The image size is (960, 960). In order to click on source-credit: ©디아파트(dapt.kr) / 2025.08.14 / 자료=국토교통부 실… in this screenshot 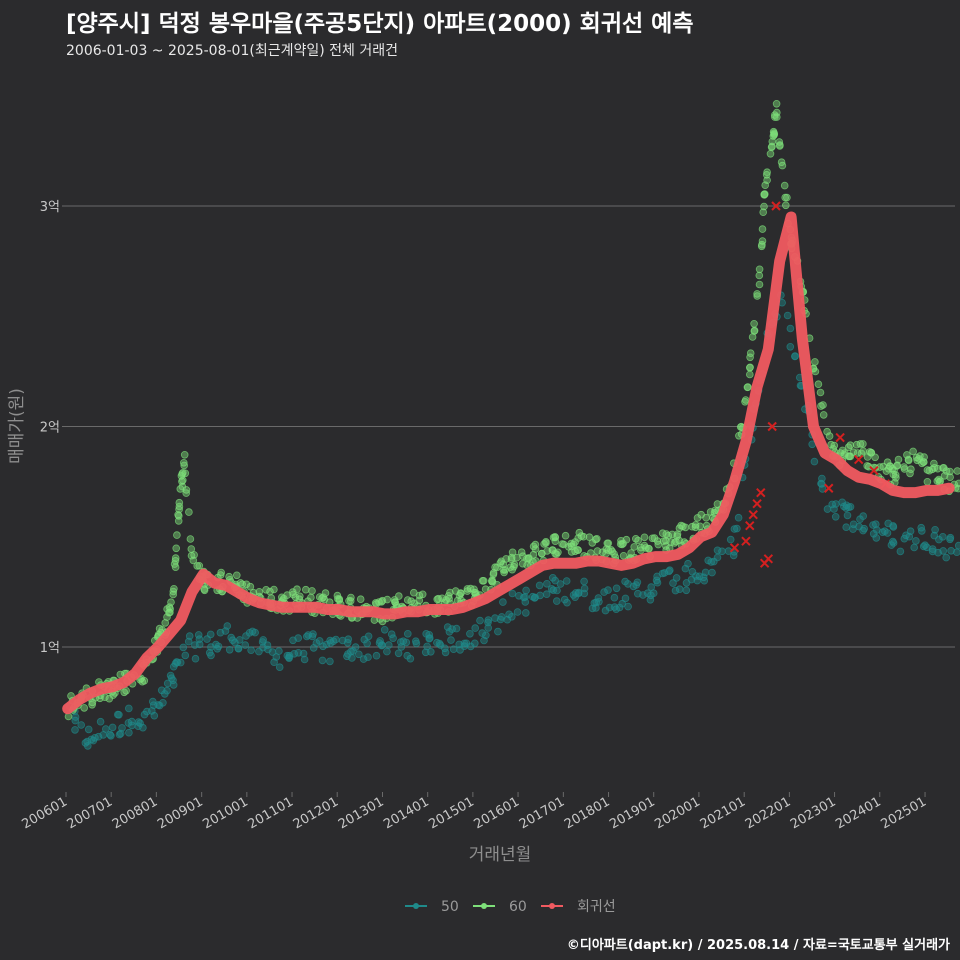, I will do `click(758, 945)`.